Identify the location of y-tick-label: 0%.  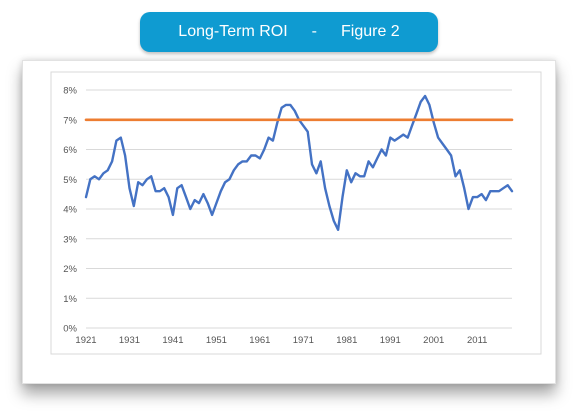
(70, 329).